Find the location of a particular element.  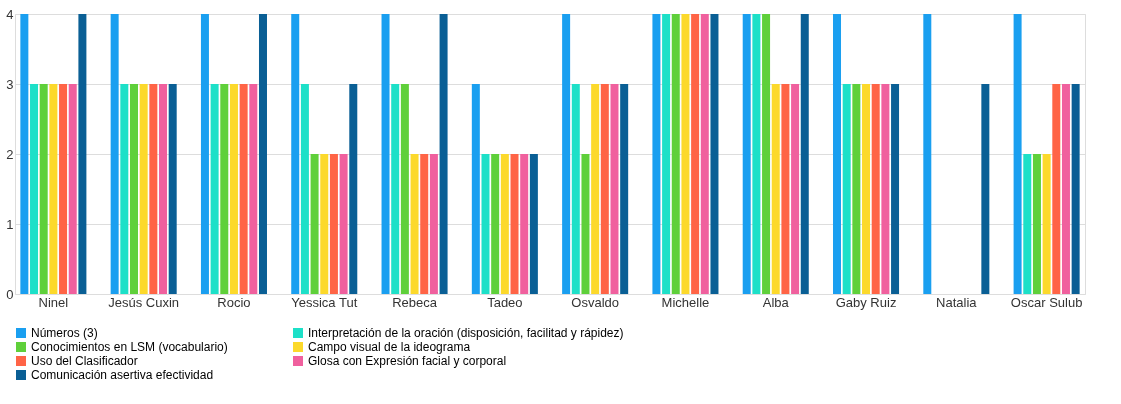

x-tick-label: Alba is located at coordinates (776, 302).